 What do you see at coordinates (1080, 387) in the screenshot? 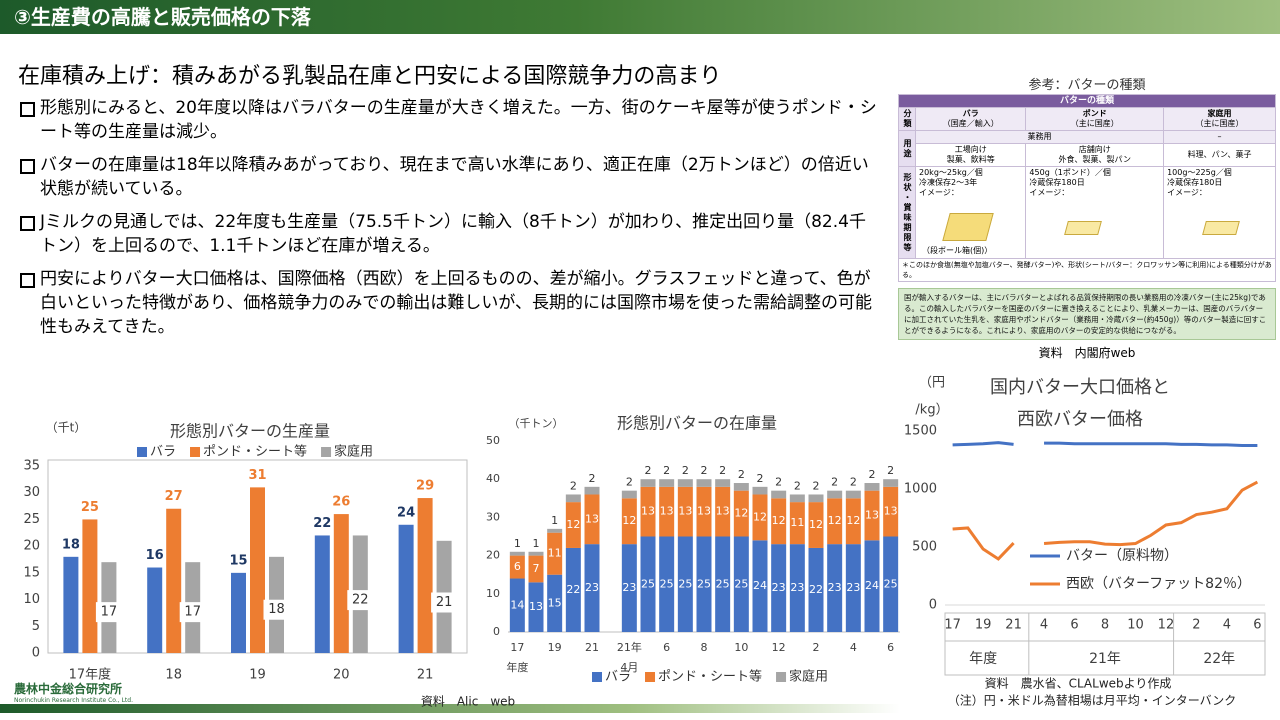
I see `chart-title: 国内バター大口価格と` at bounding box center [1080, 387].